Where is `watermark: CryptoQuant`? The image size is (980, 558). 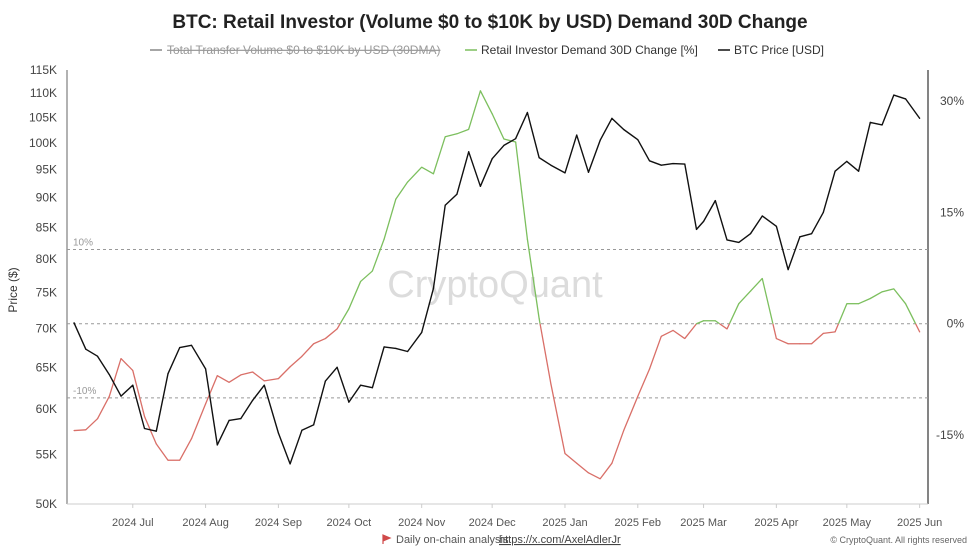
watermark: CryptoQuant is located at coordinates (495, 285).